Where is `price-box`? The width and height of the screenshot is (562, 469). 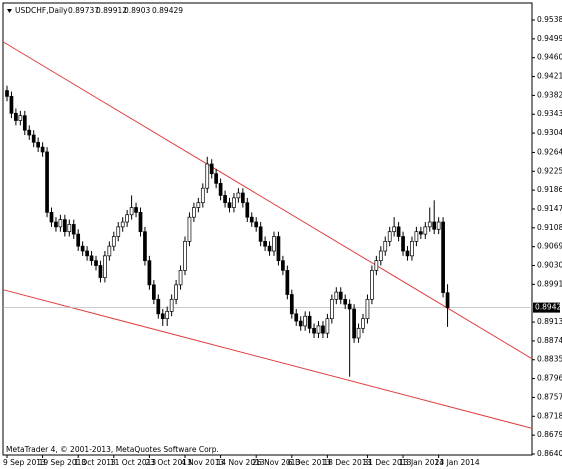 price-box is located at coordinates (546, 307).